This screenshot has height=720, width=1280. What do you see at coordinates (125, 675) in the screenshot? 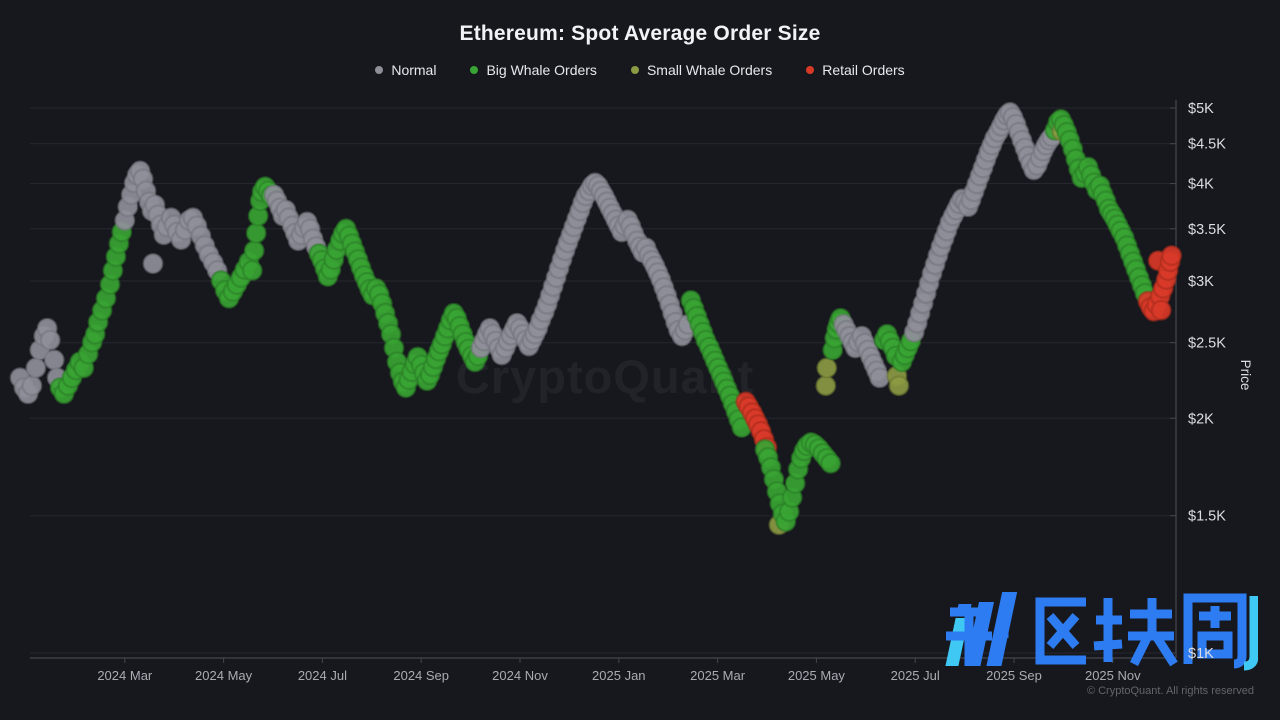
I see `x-axis-label: 2024 Mar` at bounding box center [125, 675].